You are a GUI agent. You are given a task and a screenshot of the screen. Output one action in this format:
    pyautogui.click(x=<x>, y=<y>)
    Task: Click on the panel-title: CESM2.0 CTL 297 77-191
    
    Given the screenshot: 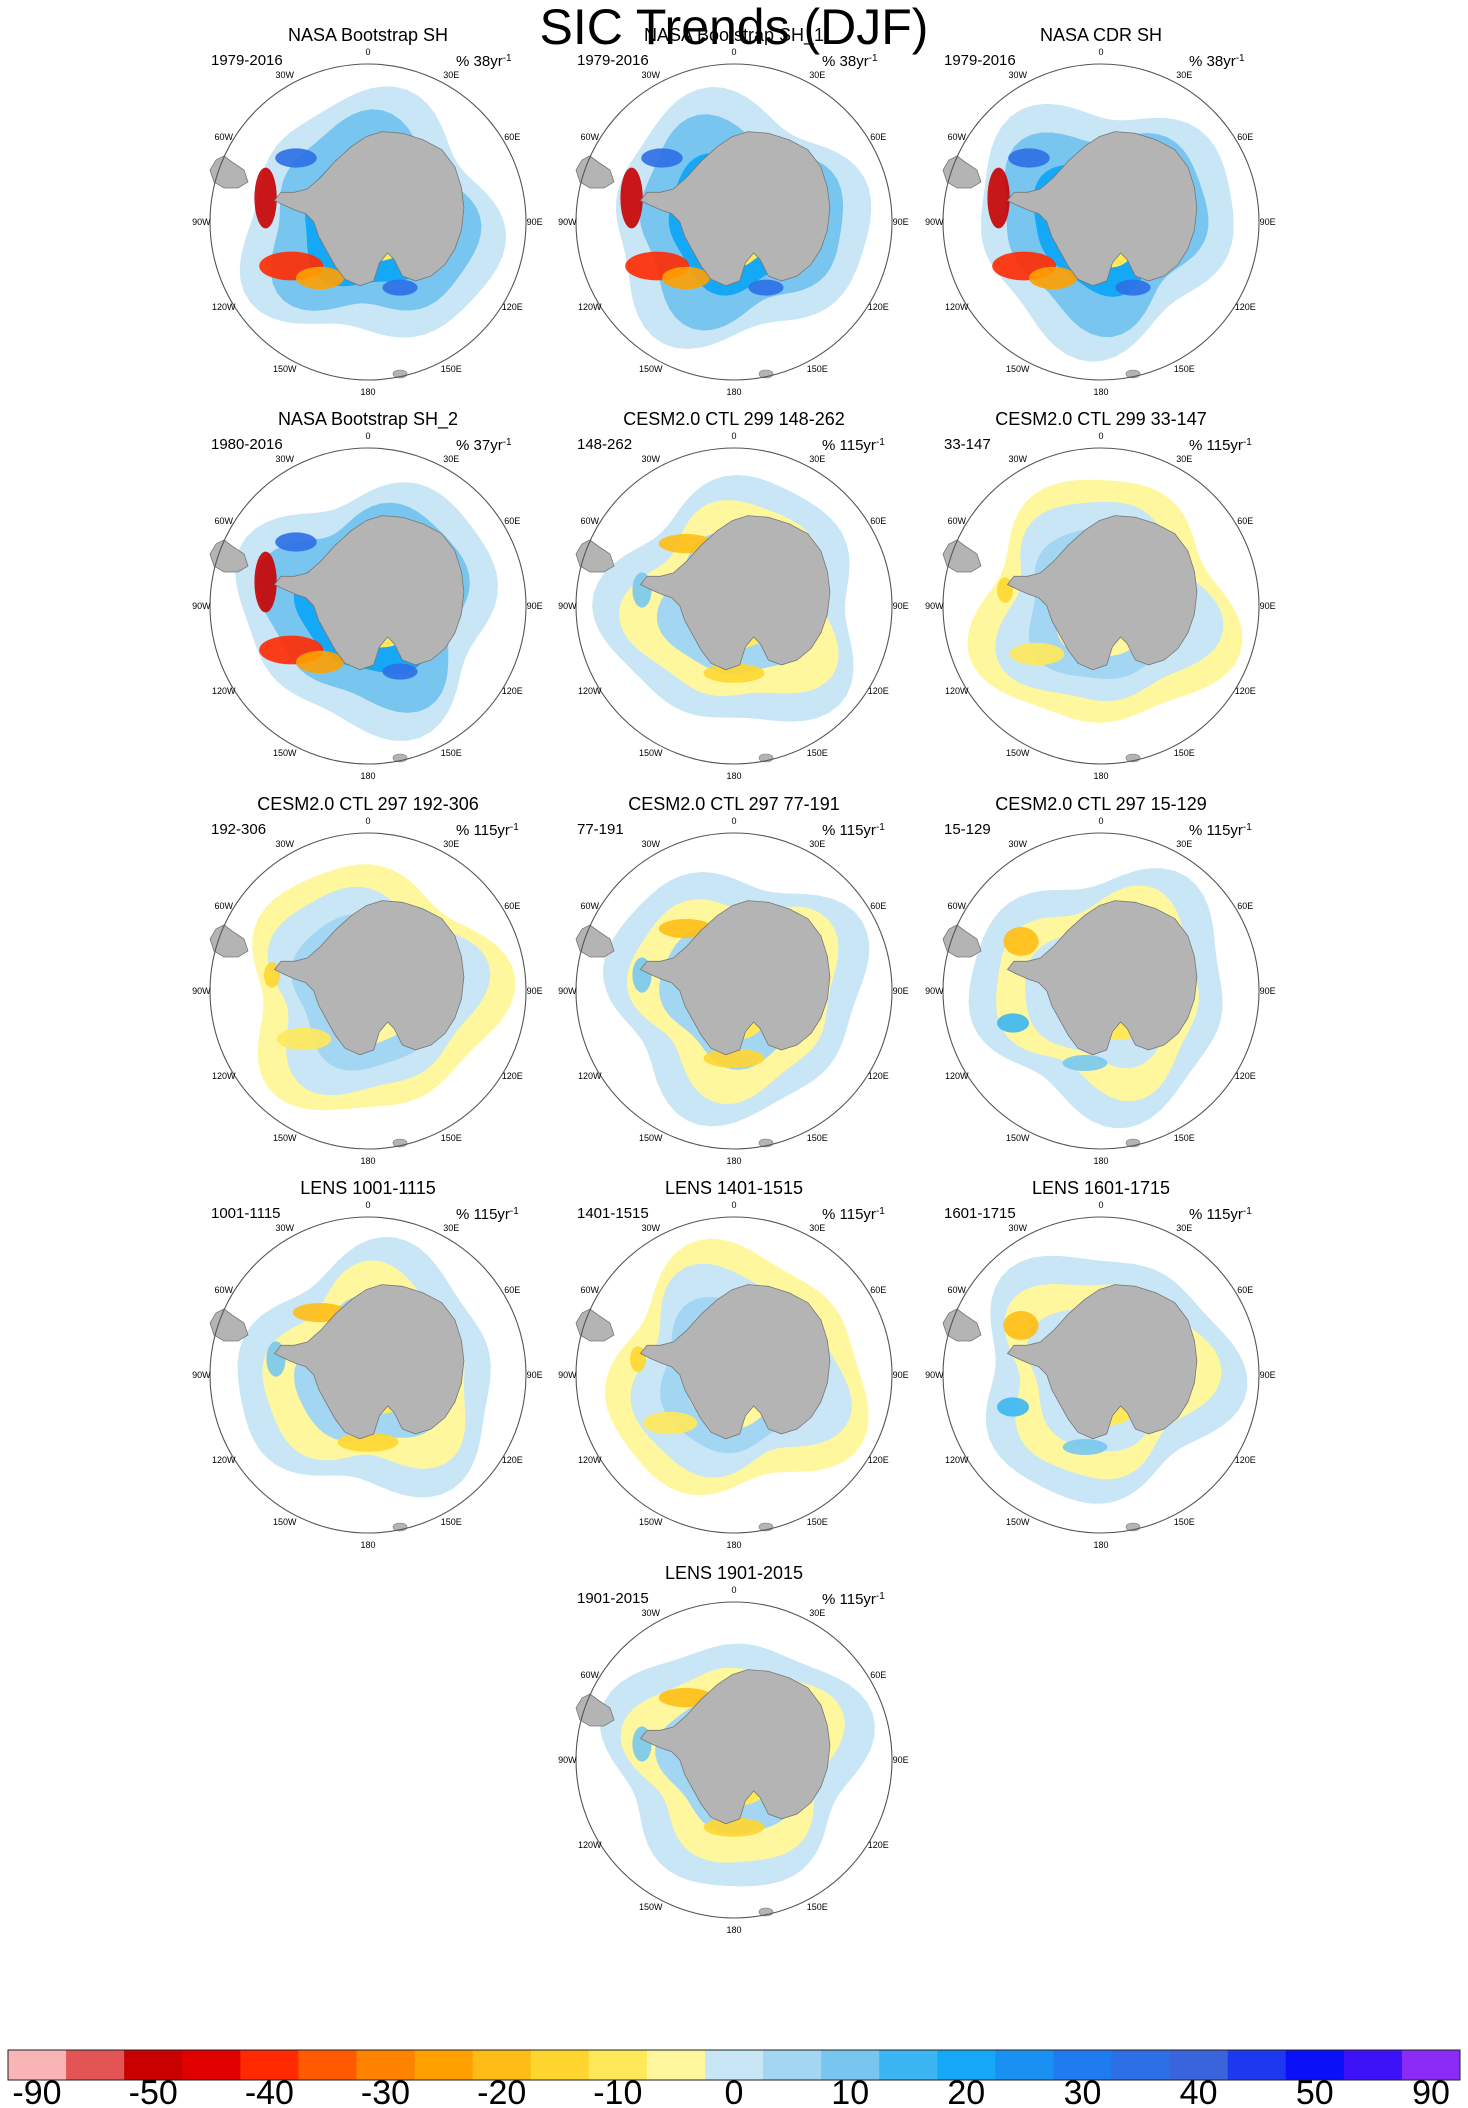 What is the action you would take?
    pyautogui.click(x=733, y=804)
    